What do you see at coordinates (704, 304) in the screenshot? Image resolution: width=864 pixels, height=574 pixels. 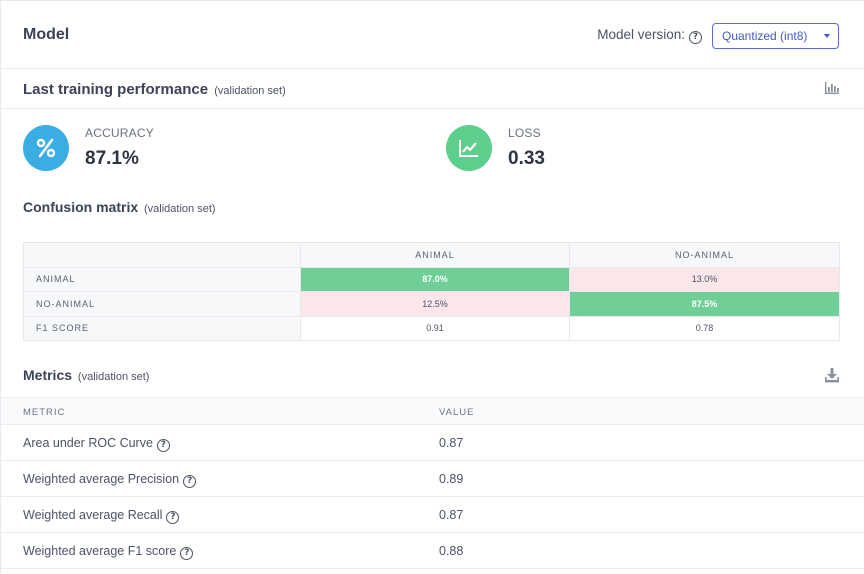 I see `confusion-cell: 87.5%` at bounding box center [704, 304].